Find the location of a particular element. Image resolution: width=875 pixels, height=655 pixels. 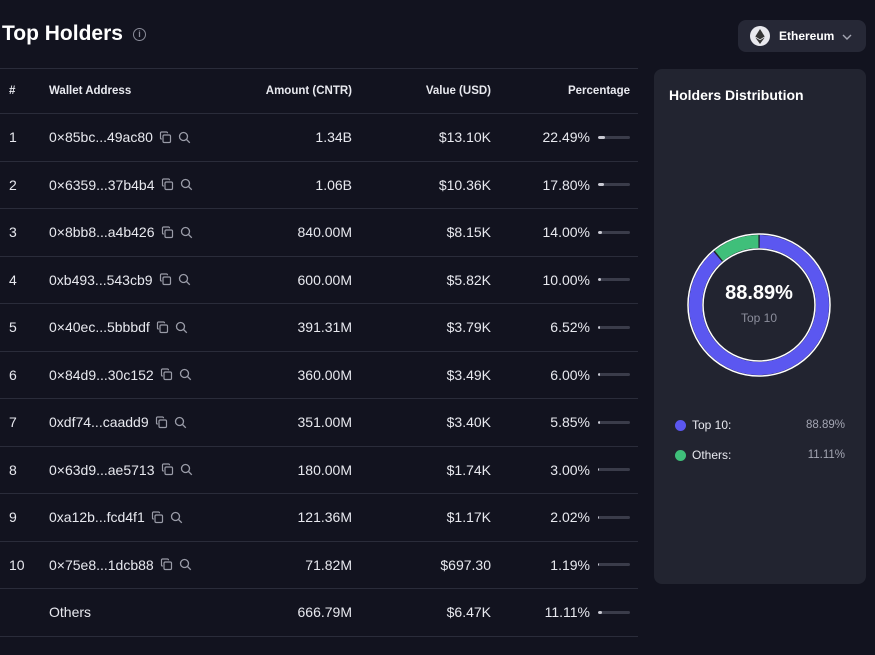

distribution-title: Holders Distribution is located at coordinates (736, 95).